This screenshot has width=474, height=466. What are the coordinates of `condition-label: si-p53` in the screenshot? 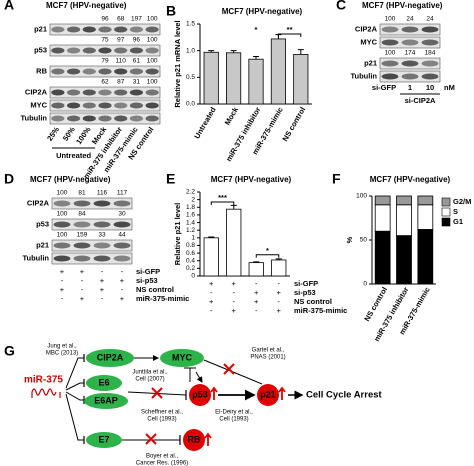 It's located at (305, 292).